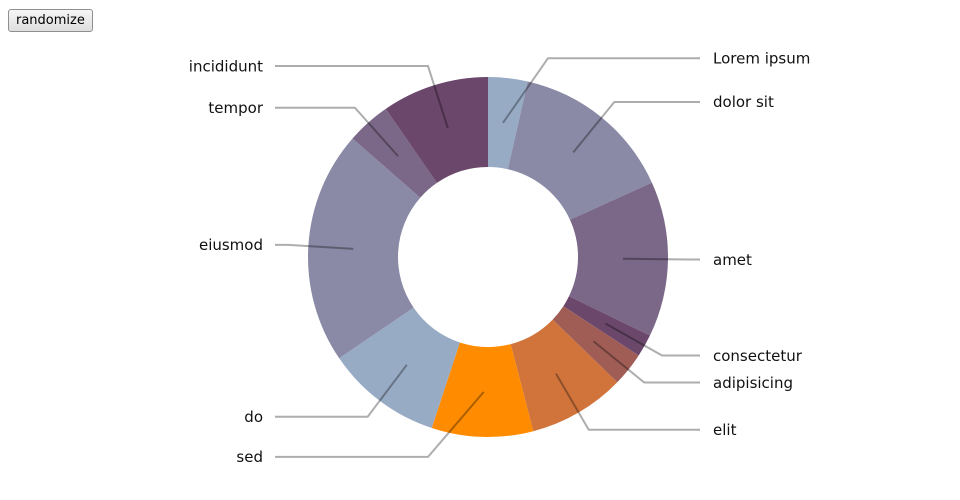 This screenshot has height=500, width=960. Describe the element at coordinates (601, 90) in the screenshot. I see `leader-line-lorem-ipsum` at that location.